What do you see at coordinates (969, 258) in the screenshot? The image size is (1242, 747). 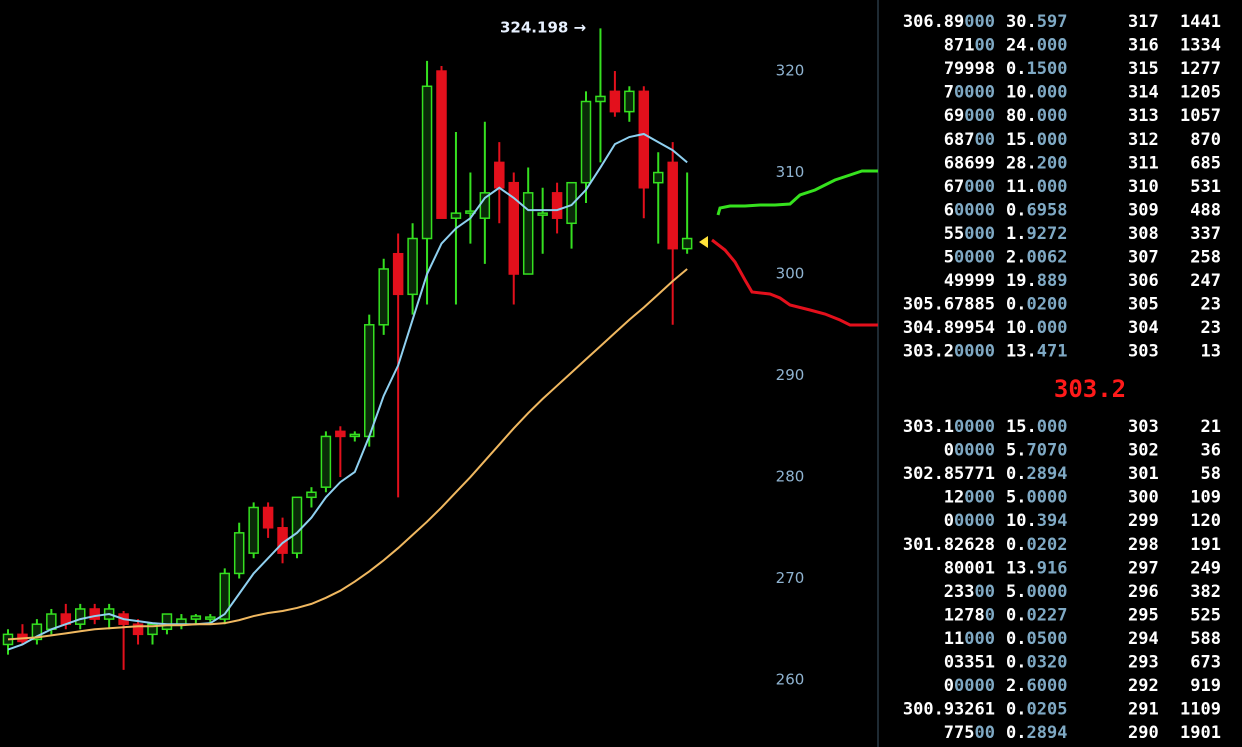 I see `order-price: 50000` at bounding box center [969, 258].